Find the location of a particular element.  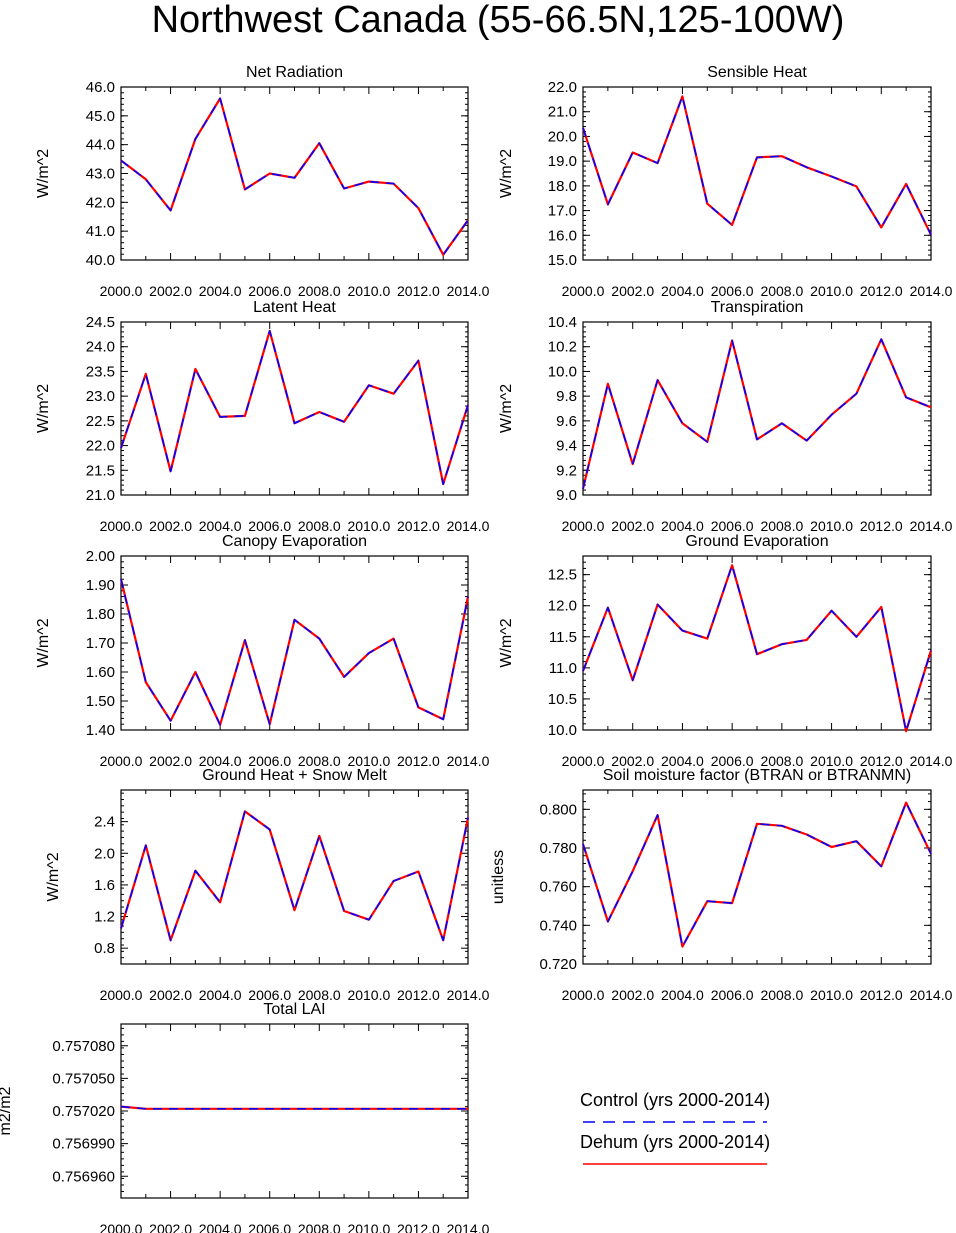

y-tick-label: 2.0 is located at coordinates (104, 853).